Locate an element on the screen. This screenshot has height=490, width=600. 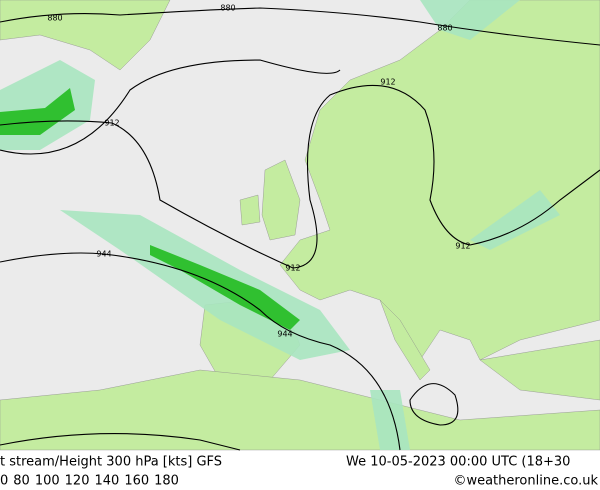
legend-item: 180 is located at coordinates (166, 481).